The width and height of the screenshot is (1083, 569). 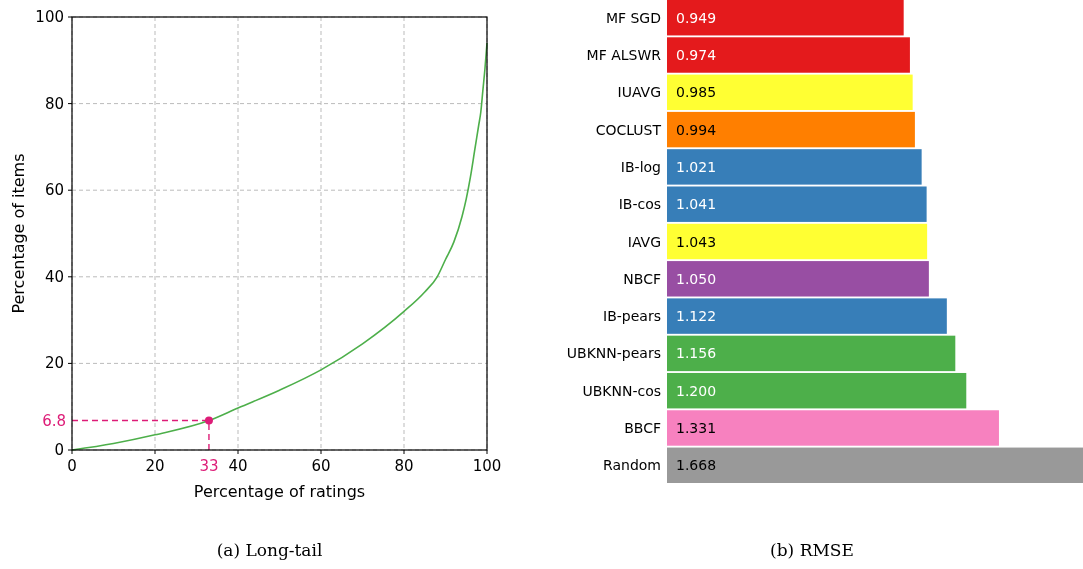 I want to click on ref-line-label: 33, so click(x=209, y=466).